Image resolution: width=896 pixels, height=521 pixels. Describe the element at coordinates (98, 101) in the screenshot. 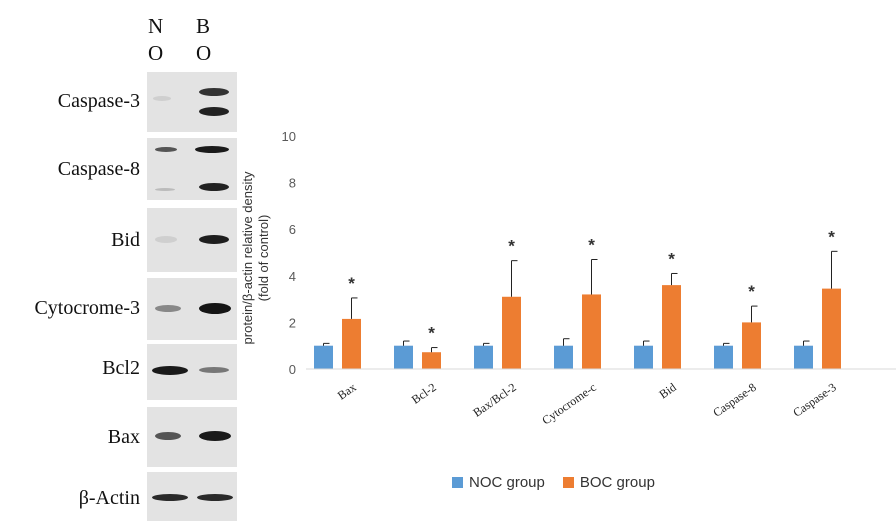

I see `blot-label-caspase-3: Caspase-3` at that location.